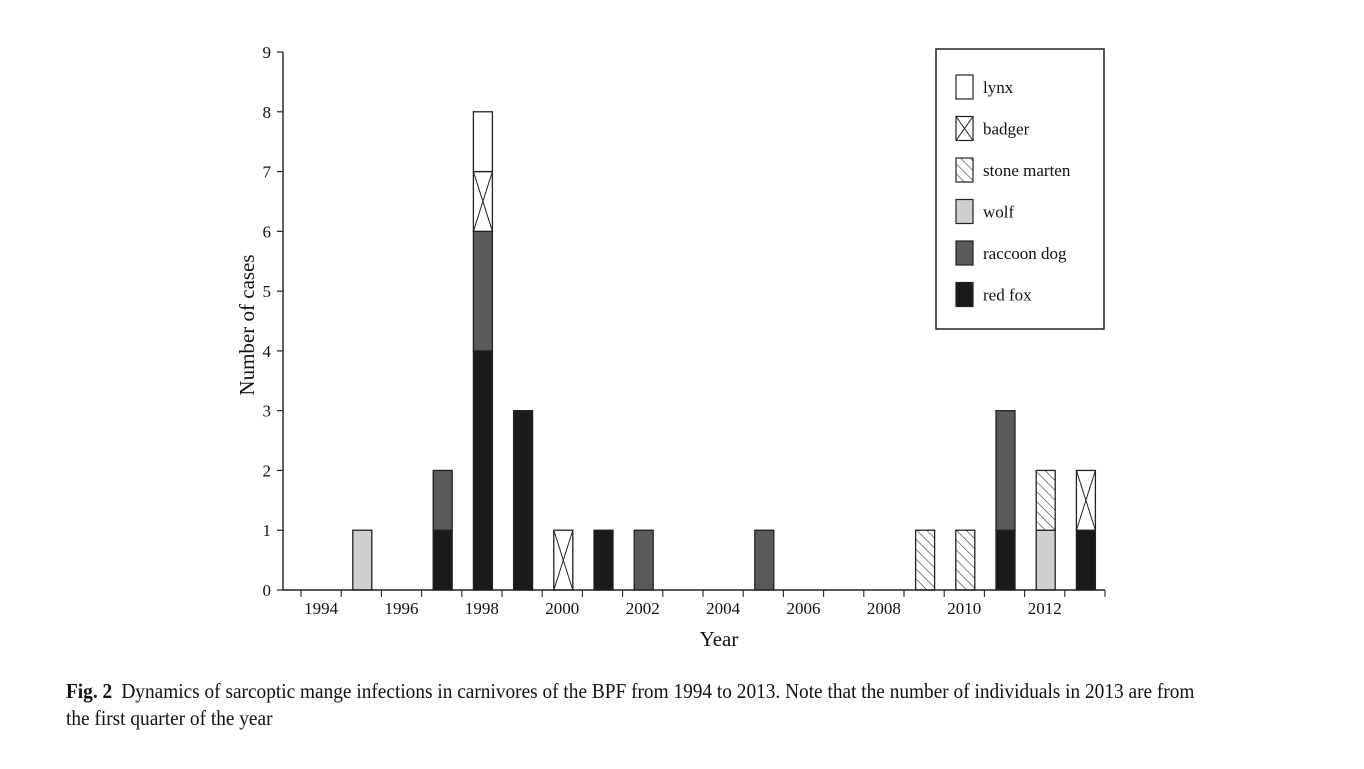  What do you see at coordinates (483, 291) in the screenshot?
I see `bar-raccoon-dog-1998` at bounding box center [483, 291].